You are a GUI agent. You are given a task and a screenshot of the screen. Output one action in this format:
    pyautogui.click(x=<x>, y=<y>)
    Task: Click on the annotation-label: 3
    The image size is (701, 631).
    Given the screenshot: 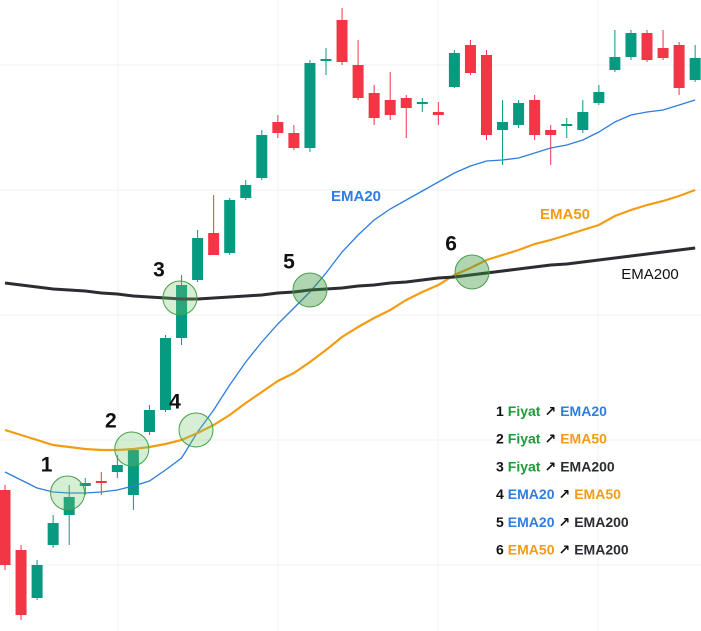 What is the action you would take?
    pyautogui.click(x=159, y=270)
    